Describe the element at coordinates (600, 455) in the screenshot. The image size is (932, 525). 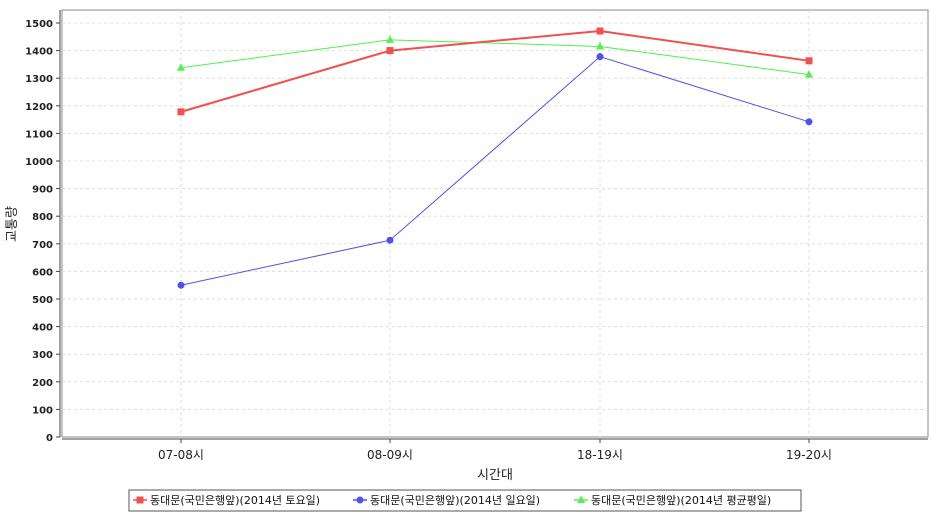
I see `x-tick-label: 18-19시` at that location.